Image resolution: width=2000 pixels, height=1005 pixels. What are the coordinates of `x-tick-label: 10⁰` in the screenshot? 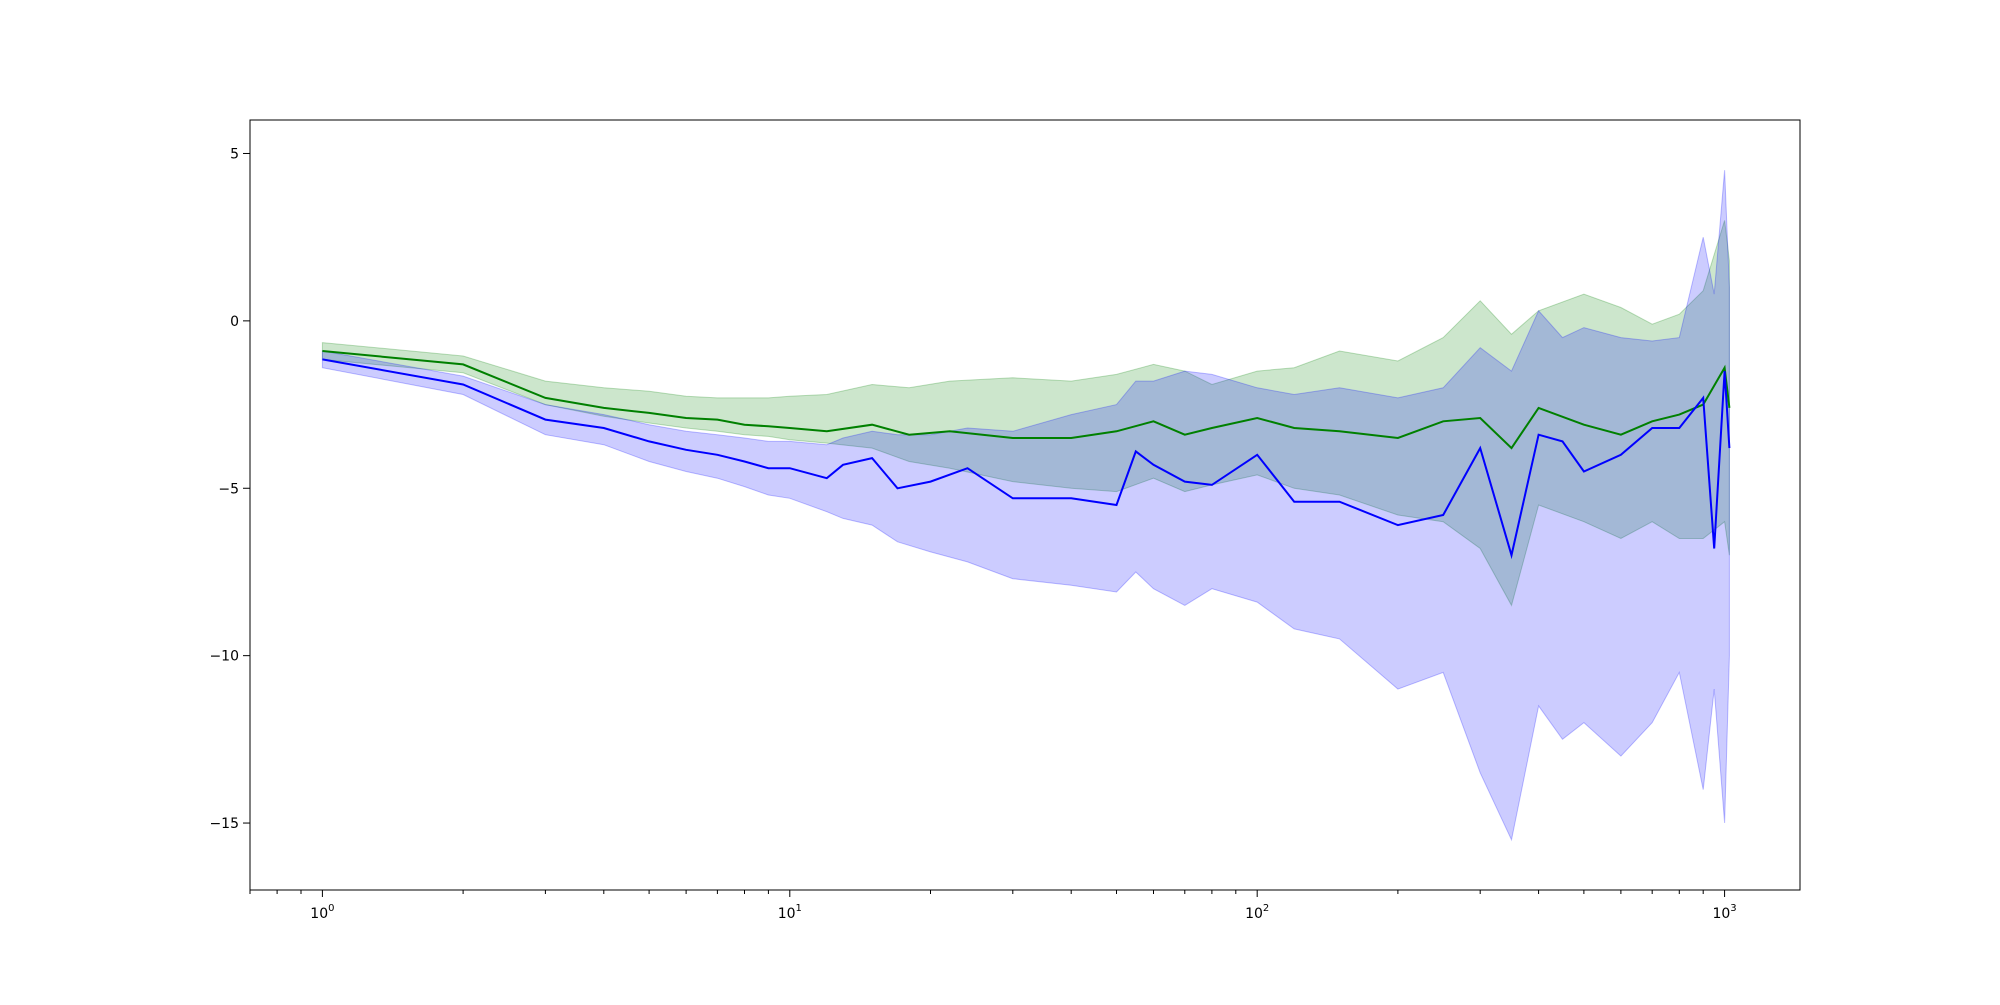 It's located at (322, 912).